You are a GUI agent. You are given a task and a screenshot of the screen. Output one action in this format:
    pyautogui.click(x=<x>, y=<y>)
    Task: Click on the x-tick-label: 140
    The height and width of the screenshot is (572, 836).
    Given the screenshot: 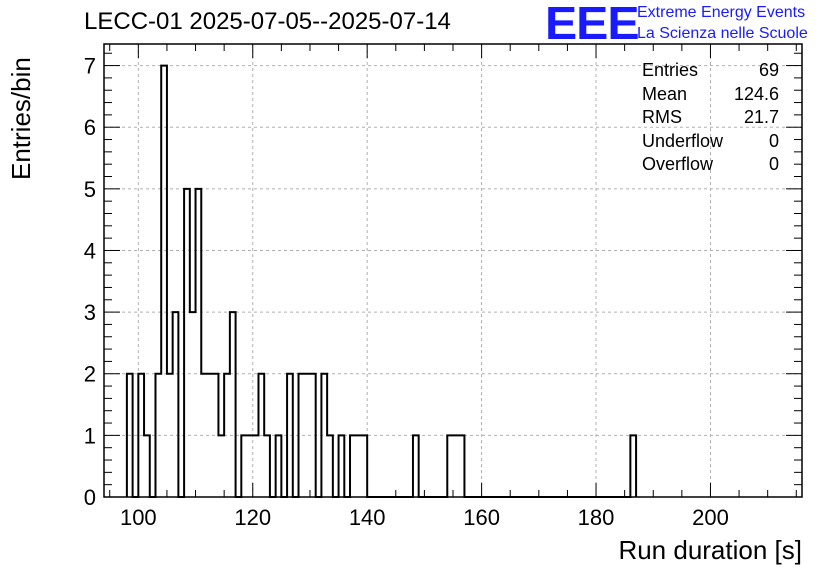 What is the action you would take?
    pyautogui.click(x=367, y=517)
    